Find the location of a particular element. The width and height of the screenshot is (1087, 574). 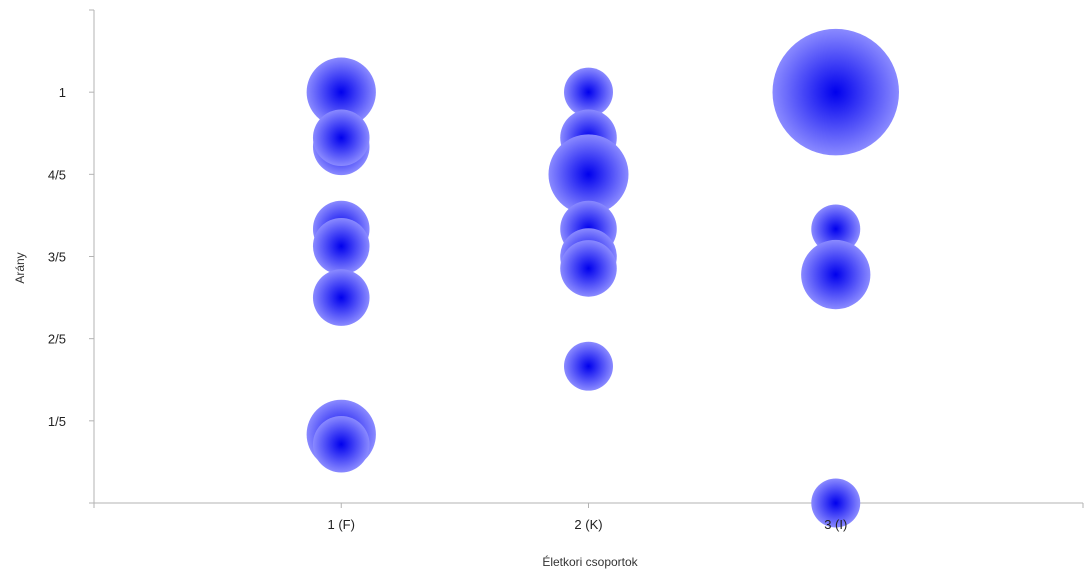

y-tick-label: 4/5 is located at coordinates (57, 174).